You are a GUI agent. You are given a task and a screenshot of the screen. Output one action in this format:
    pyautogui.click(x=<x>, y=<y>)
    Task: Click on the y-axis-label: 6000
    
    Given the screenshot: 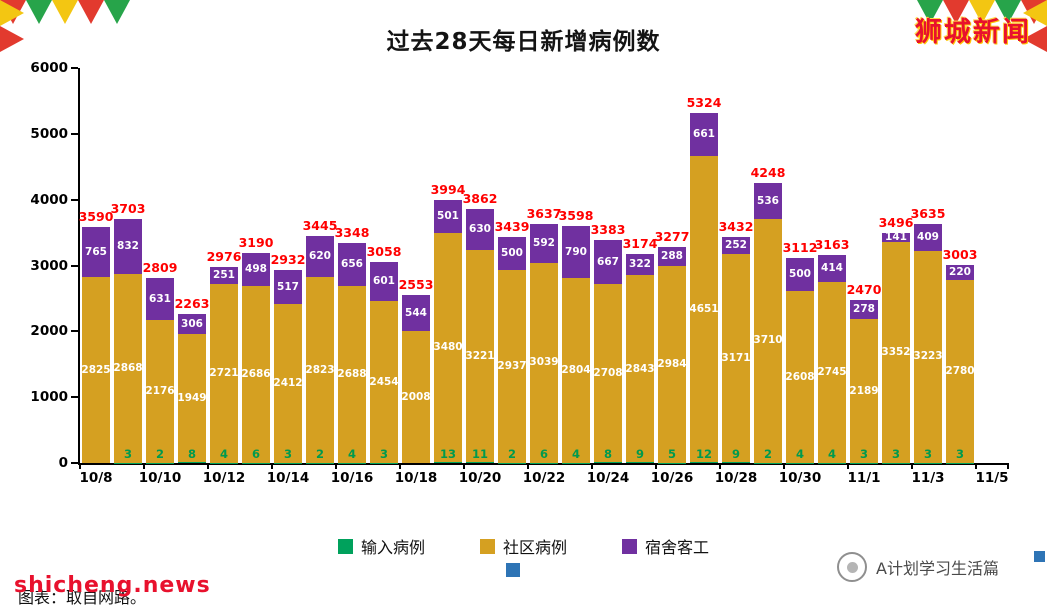 What is the action you would take?
    pyautogui.click(x=49, y=68)
    